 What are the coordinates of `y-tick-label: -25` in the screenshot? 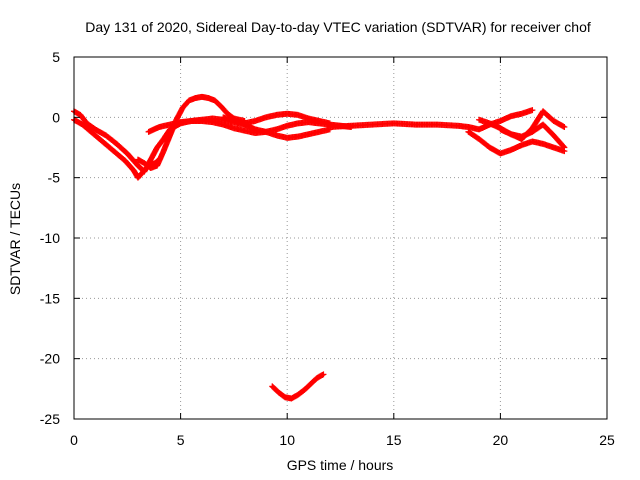 It's located at (50, 419).